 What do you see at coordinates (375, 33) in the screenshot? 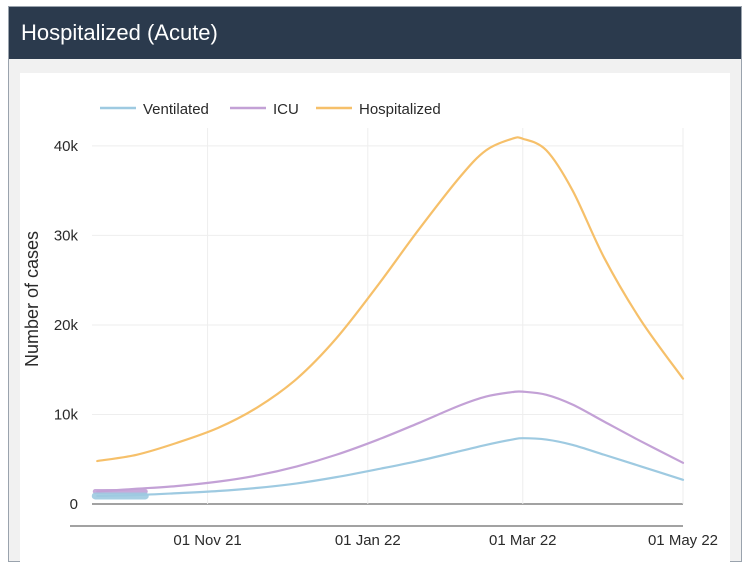
I see `panel-header: Hospitalized (Acute)` at bounding box center [375, 33].